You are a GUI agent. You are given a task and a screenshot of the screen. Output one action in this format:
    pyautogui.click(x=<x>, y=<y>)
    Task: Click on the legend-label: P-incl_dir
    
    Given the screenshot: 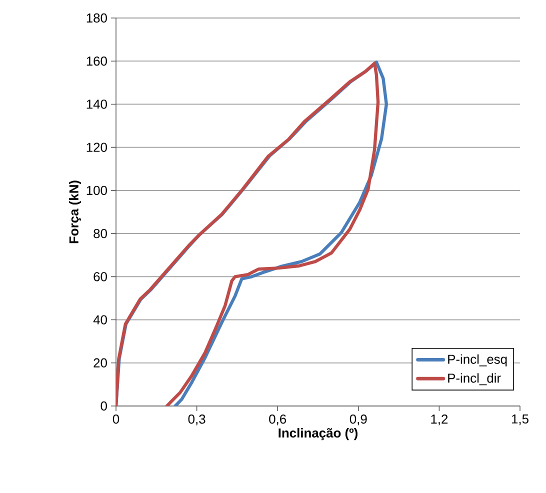 What is the action you would take?
    pyautogui.click(x=474, y=379)
    